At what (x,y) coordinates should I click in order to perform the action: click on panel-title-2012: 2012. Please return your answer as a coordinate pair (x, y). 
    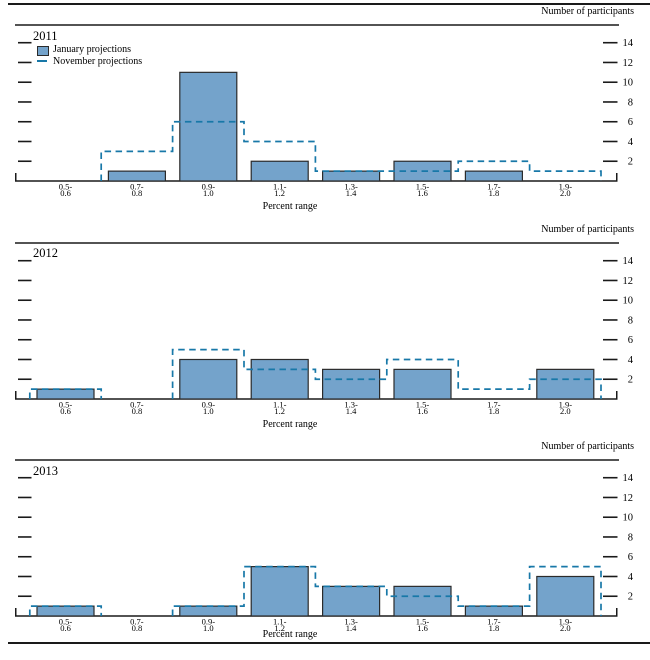
    Looking at the image, I should click on (45, 253).